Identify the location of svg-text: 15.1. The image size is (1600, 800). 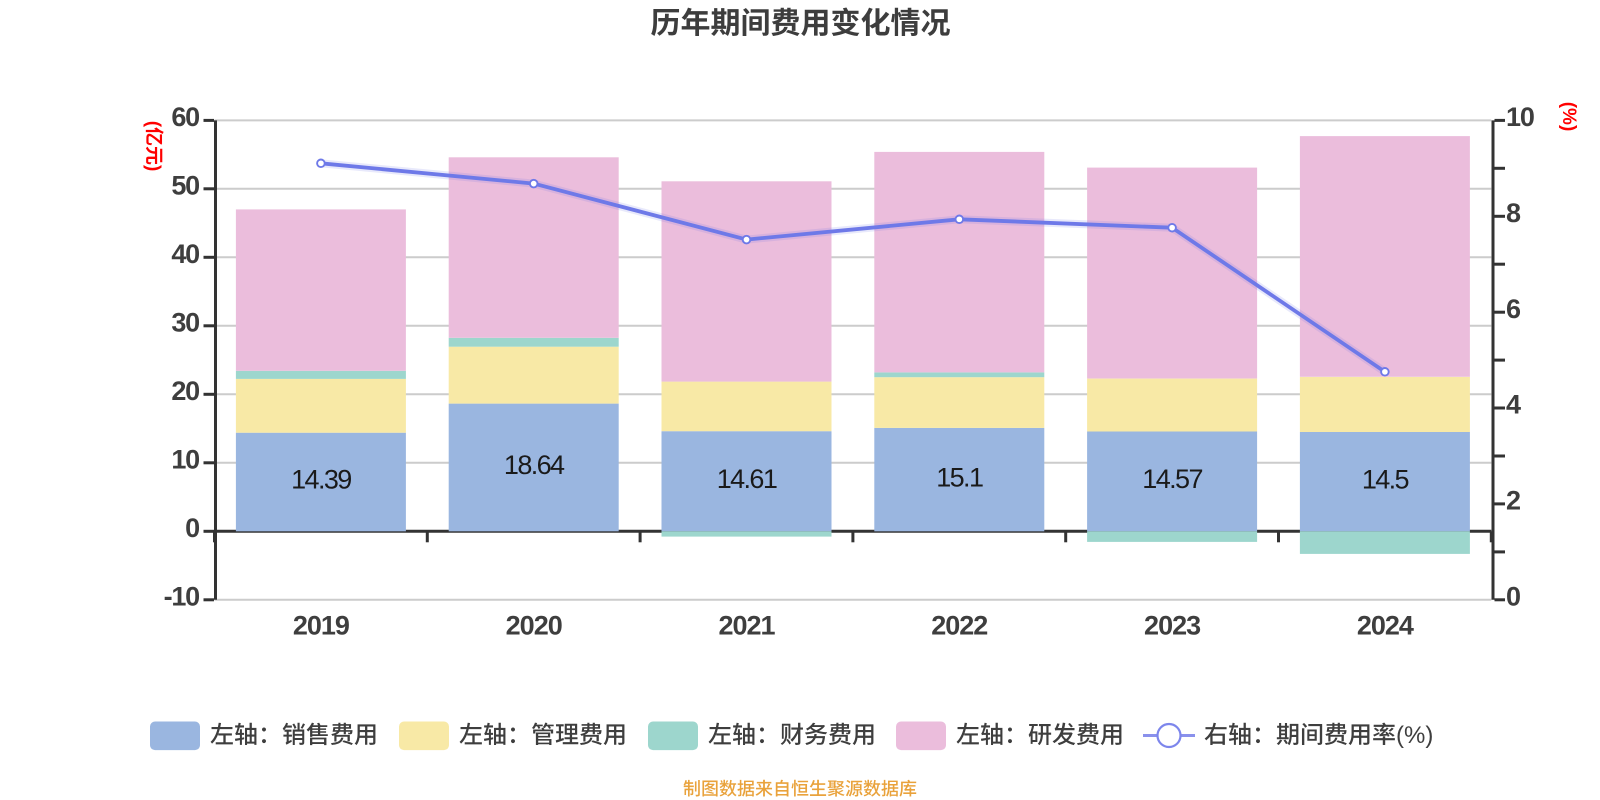
(959, 477).